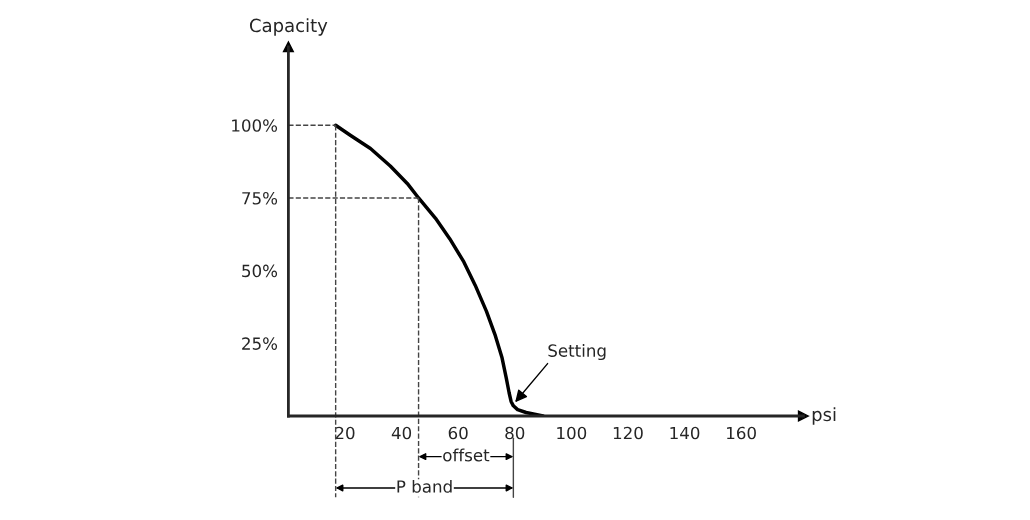 This screenshot has width=1030, height=520. I want to click on x-tick-label: 100, so click(572, 433).